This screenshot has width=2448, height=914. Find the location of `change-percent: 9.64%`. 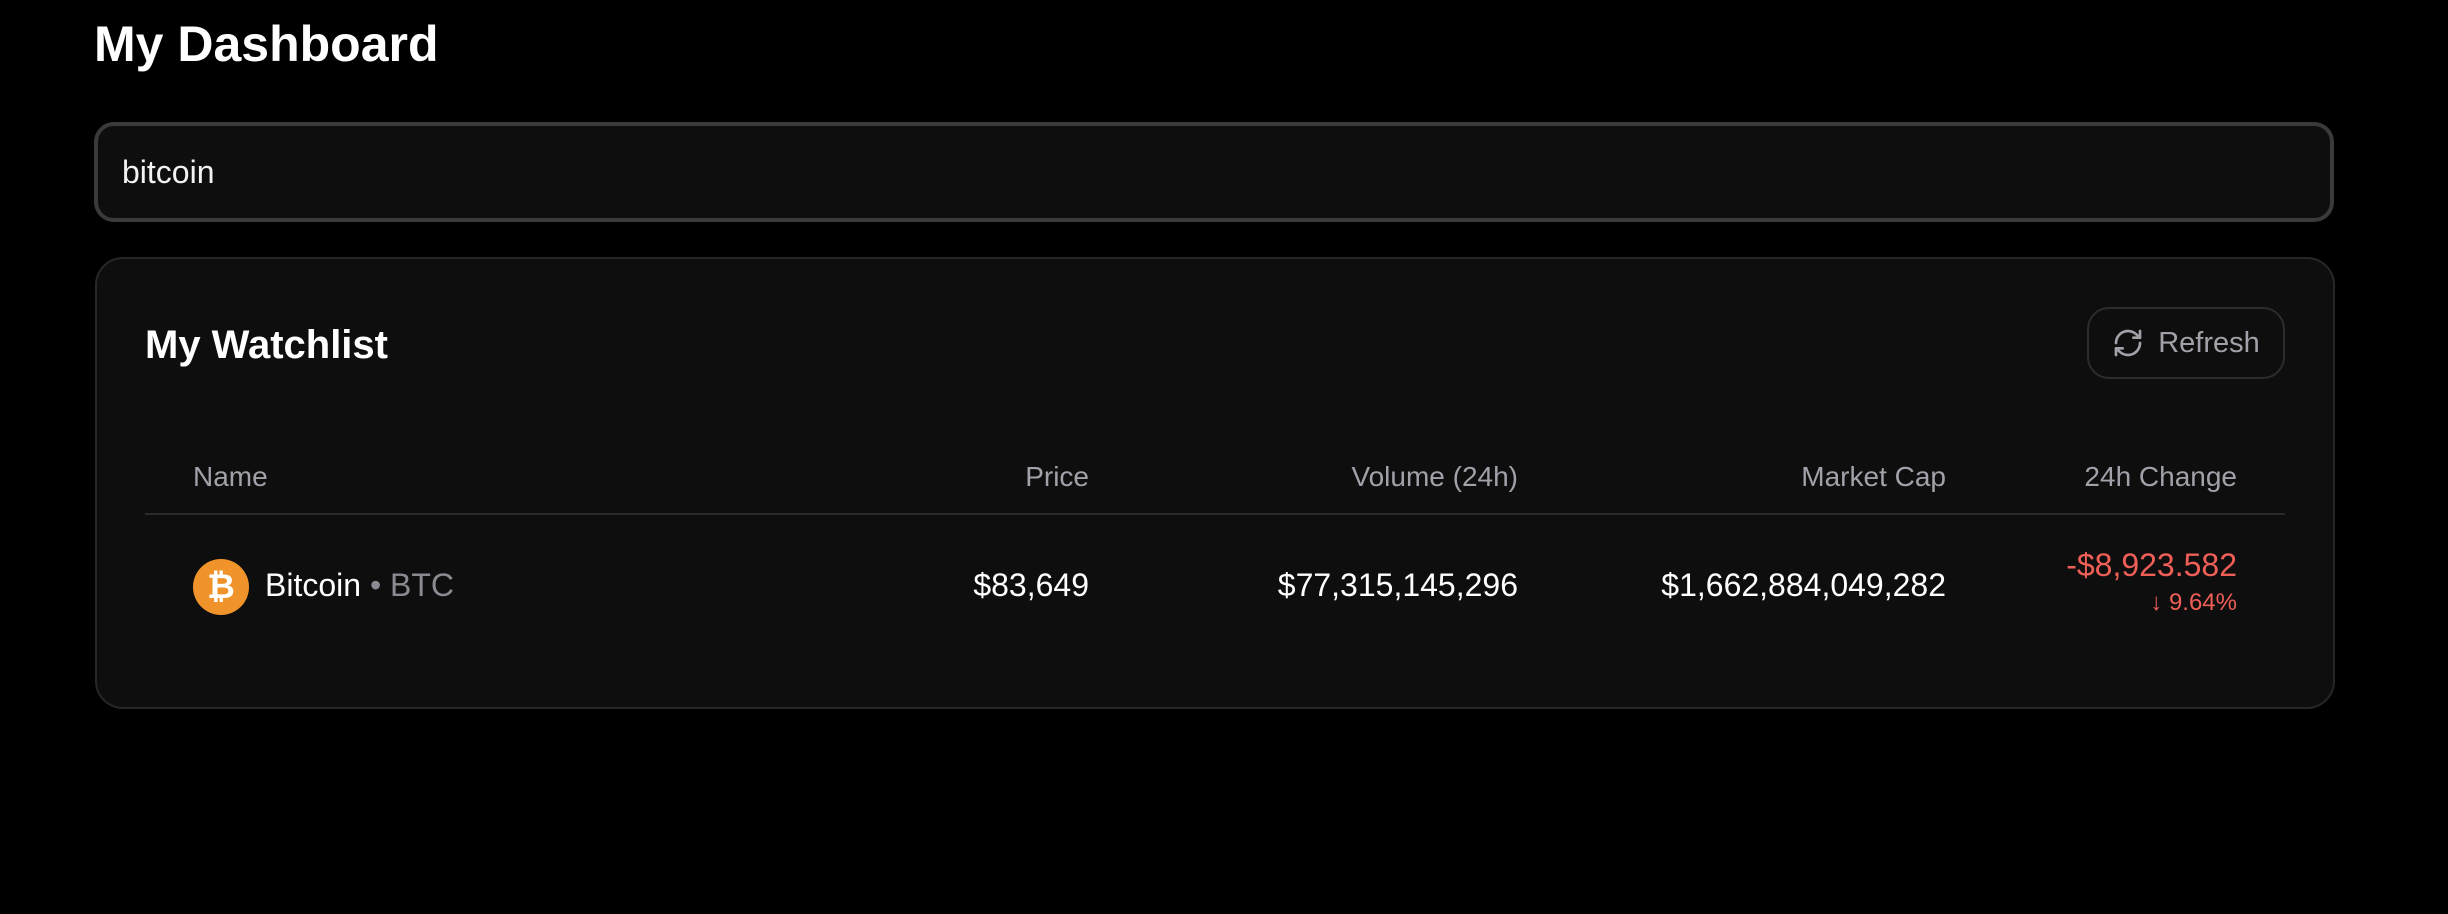

change-percent: 9.64% is located at coordinates (2202, 602).